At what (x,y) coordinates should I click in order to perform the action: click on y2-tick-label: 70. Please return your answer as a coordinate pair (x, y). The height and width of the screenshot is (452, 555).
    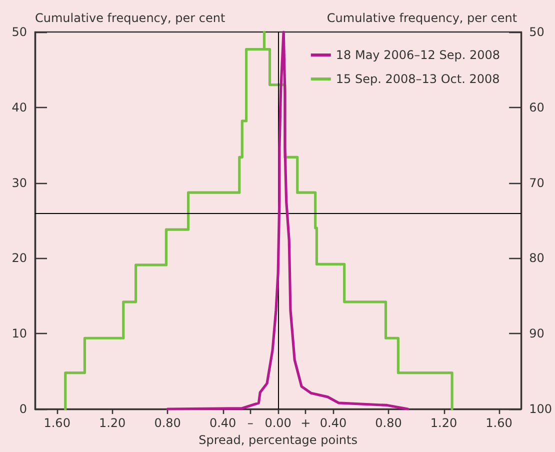
    Looking at the image, I should click on (536, 183).